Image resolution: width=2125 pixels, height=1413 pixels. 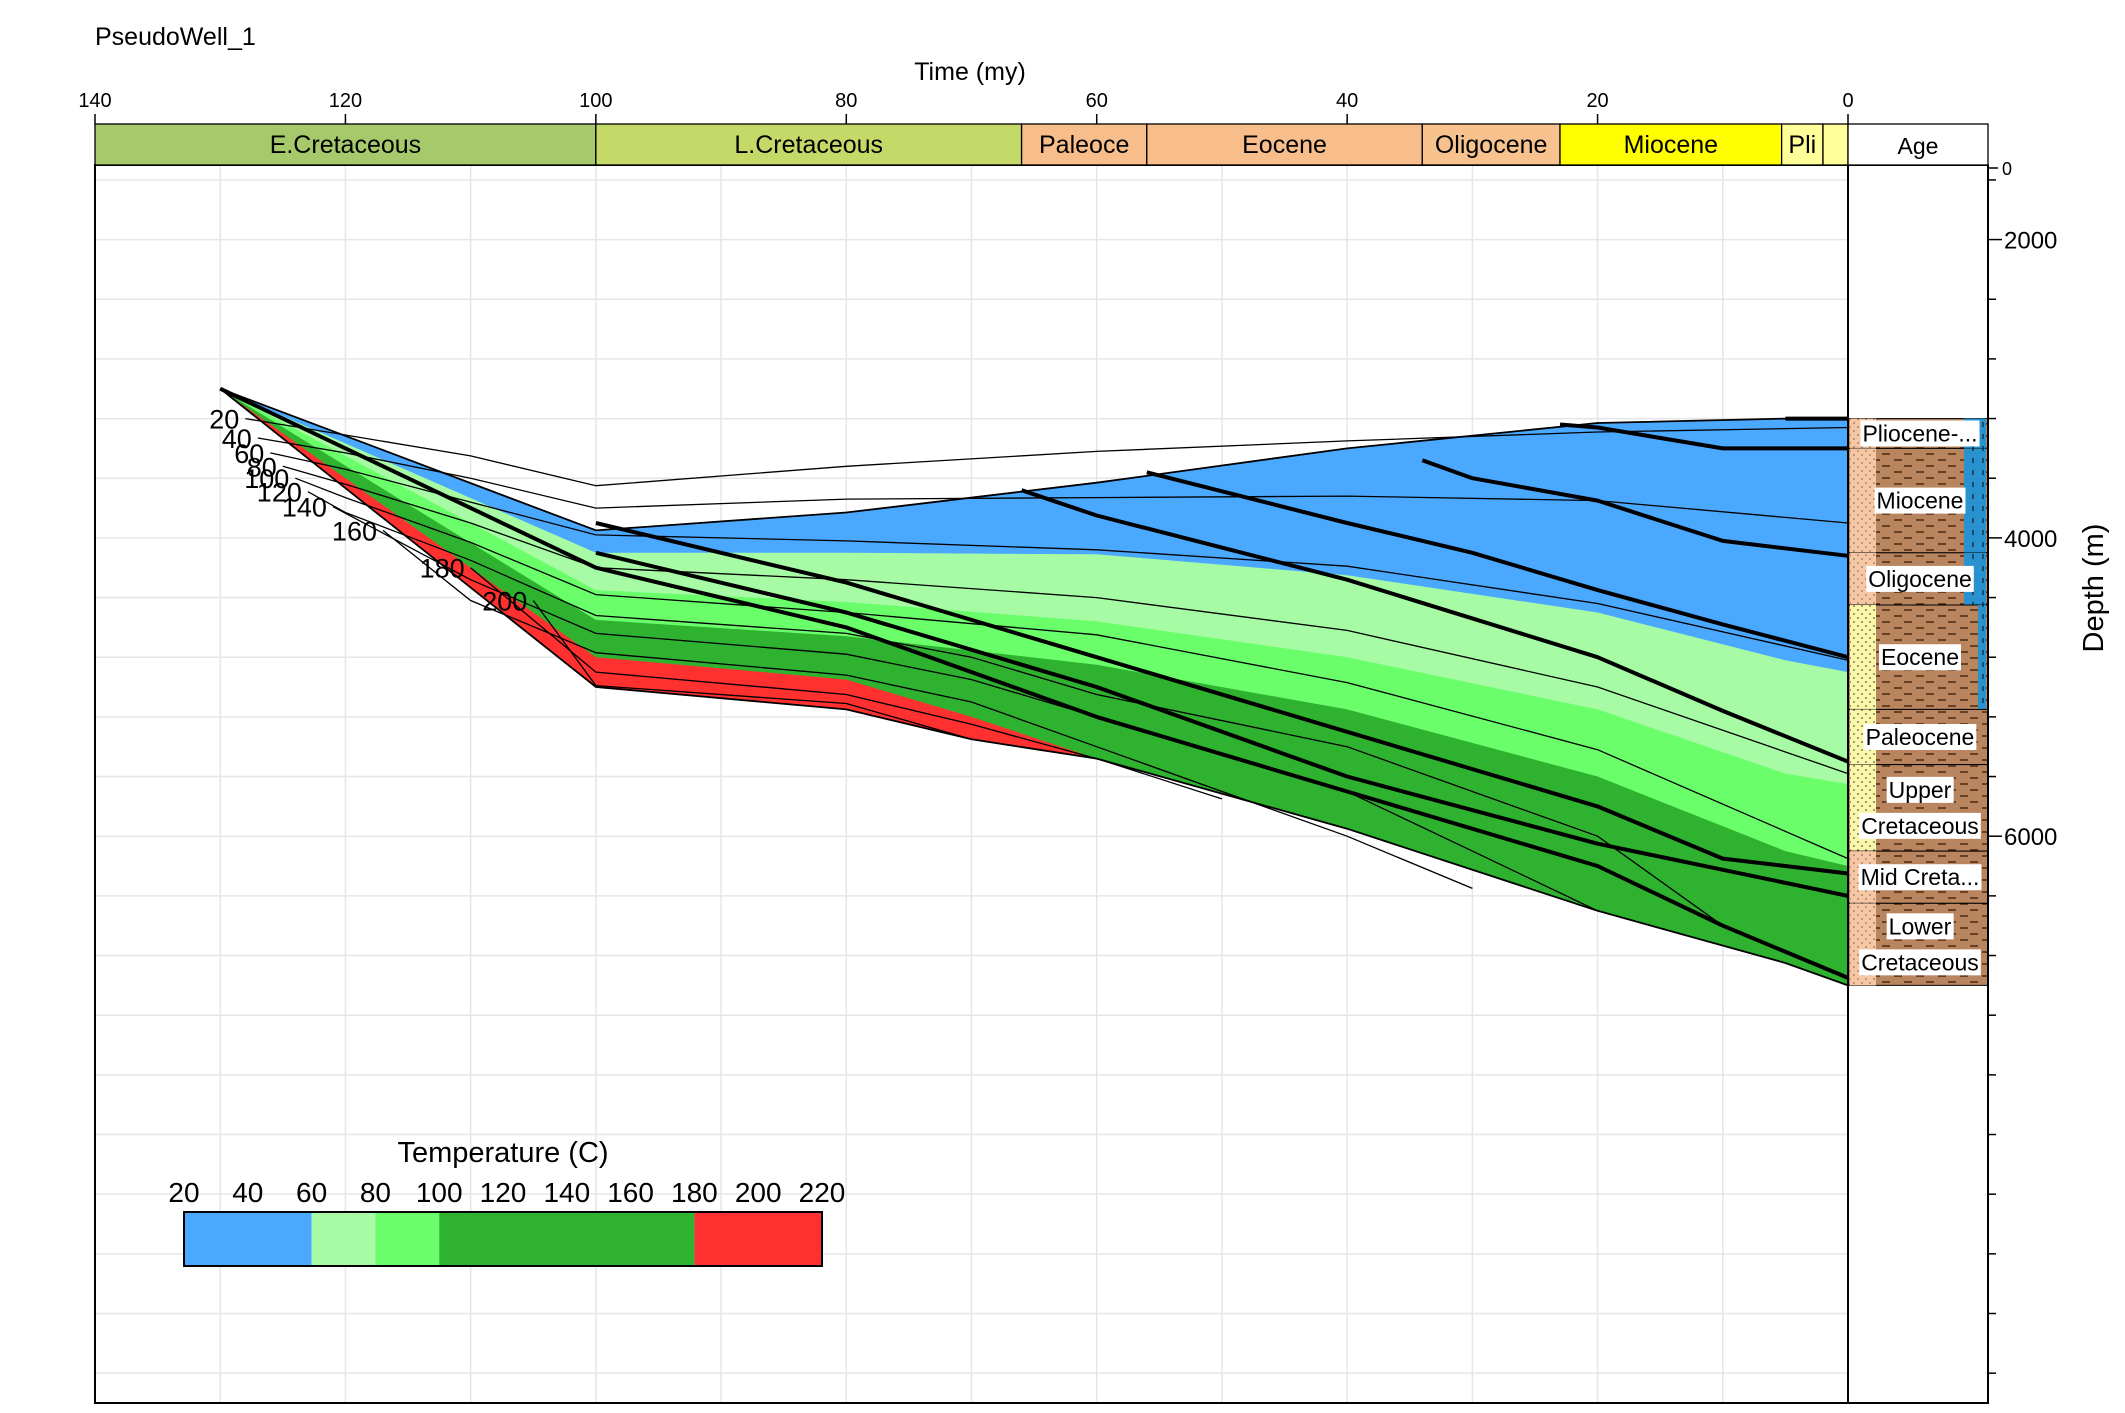 What do you see at coordinates (966, 107) in the screenshot?
I see `x-axis: 140 120 100 80 60 40 20 0` at bounding box center [966, 107].